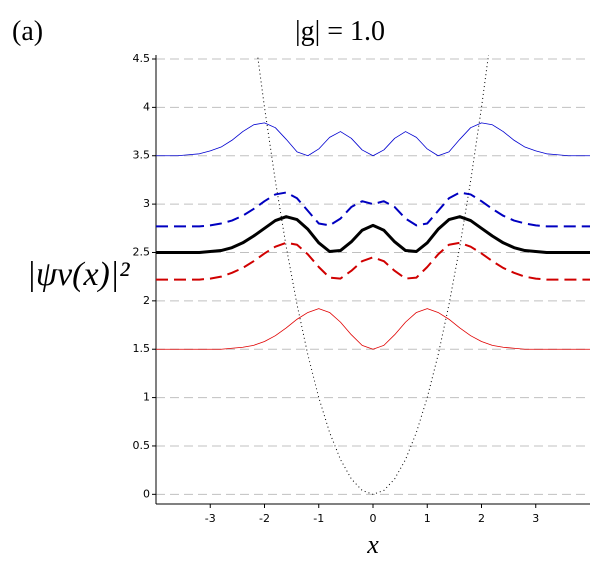 The height and width of the screenshot is (565, 594). What do you see at coordinates (79, 274) in the screenshot?
I see `y-axis-label: |ψν(x)|²` at bounding box center [79, 274].